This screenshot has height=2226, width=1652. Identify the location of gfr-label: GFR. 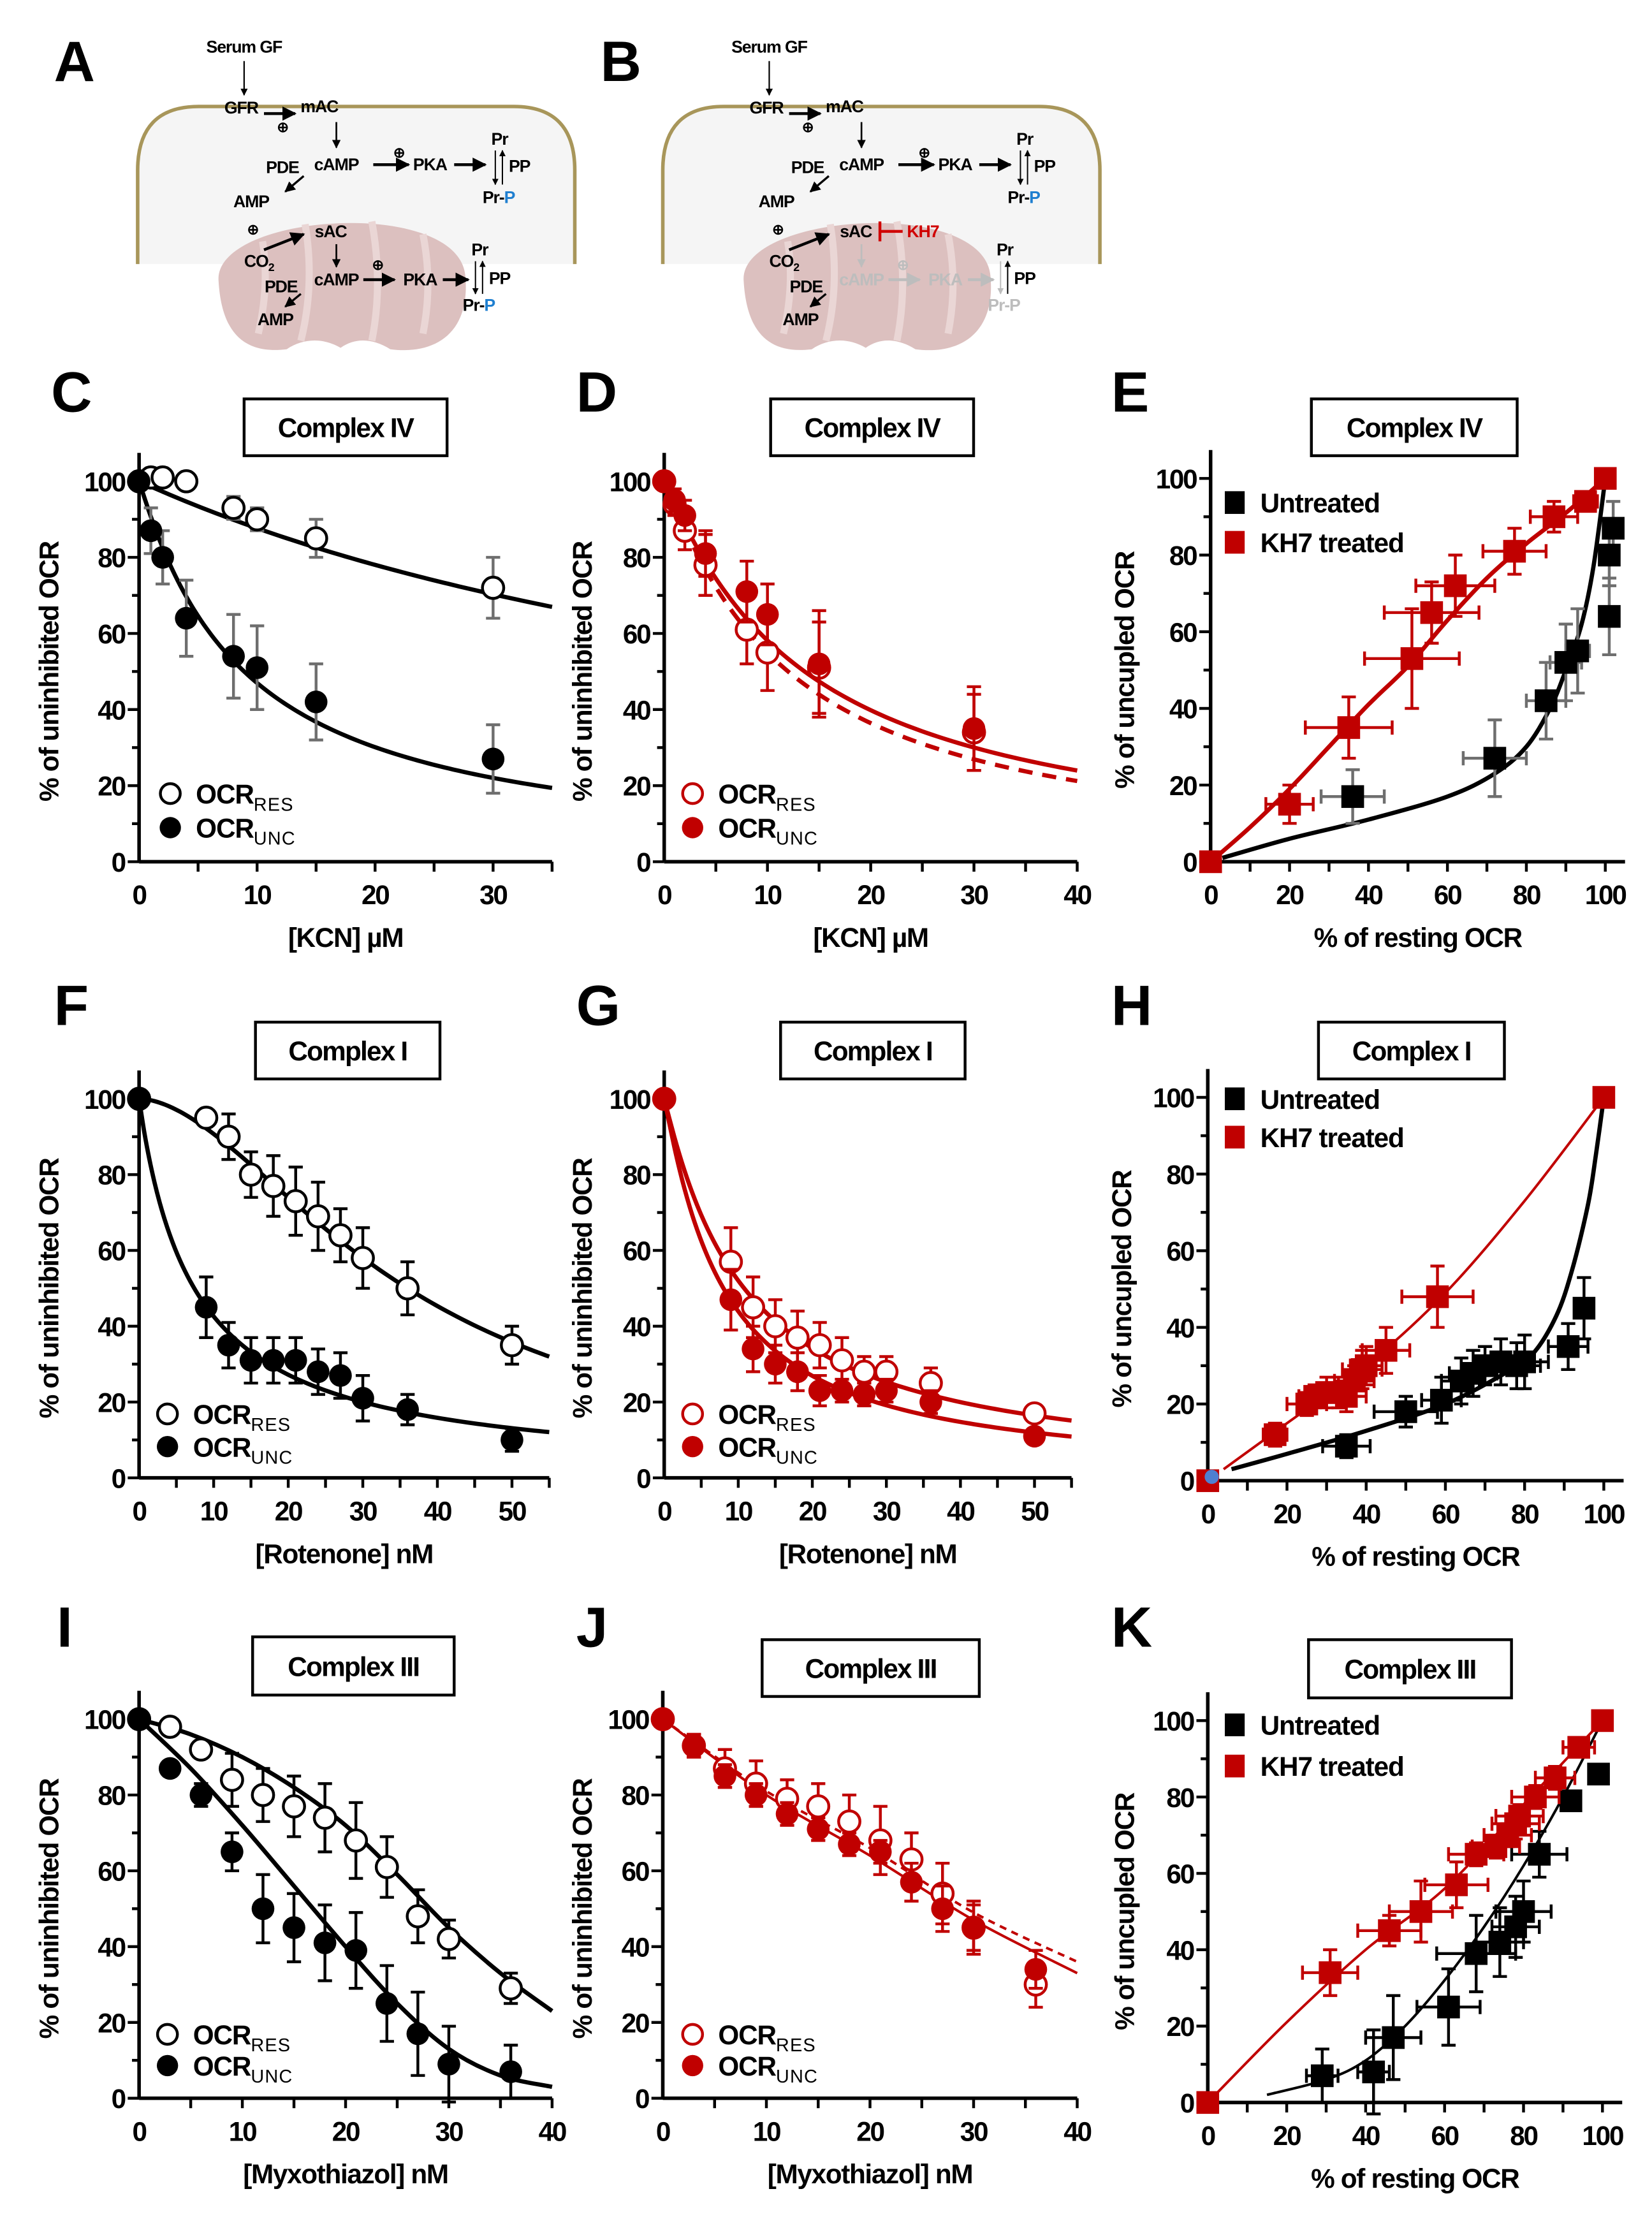
(242, 107).